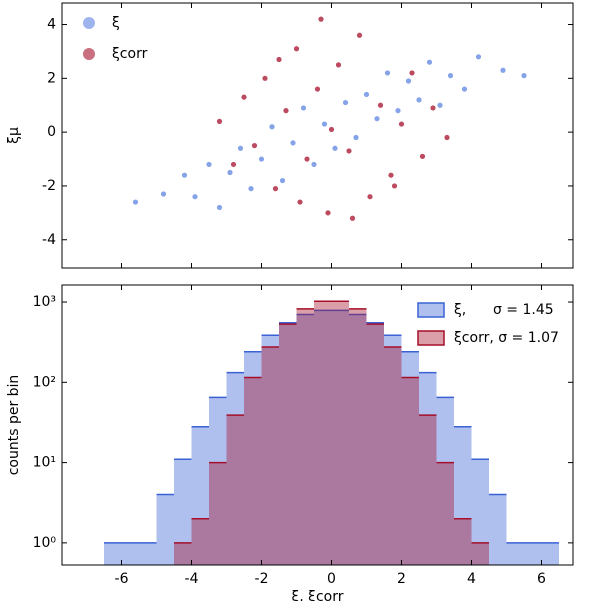 The width and height of the screenshot is (599, 601). What do you see at coordinates (51, 132) in the screenshot?
I see `y-tick-label: 0` at bounding box center [51, 132].